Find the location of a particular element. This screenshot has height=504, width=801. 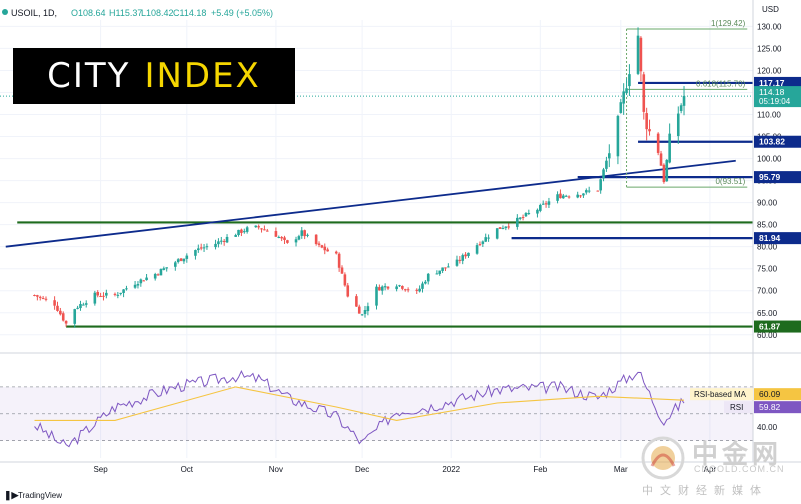

x-tick-label: Nov is located at coordinates (276, 469).